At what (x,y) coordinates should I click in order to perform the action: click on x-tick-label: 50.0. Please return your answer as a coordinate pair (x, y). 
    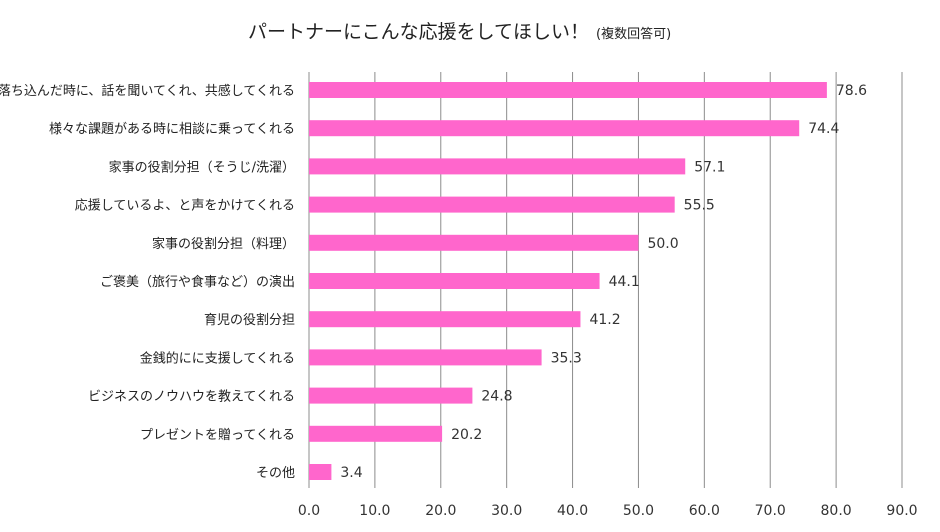
    Looking at the image, I should click on (638, 511).